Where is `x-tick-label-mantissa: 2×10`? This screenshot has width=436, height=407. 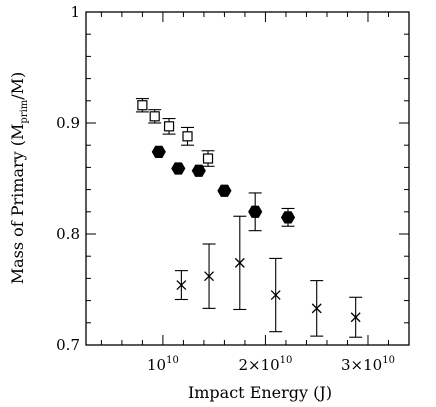 x-tick-label-mantissa: 2×10 is located at coordinates (258, 365).